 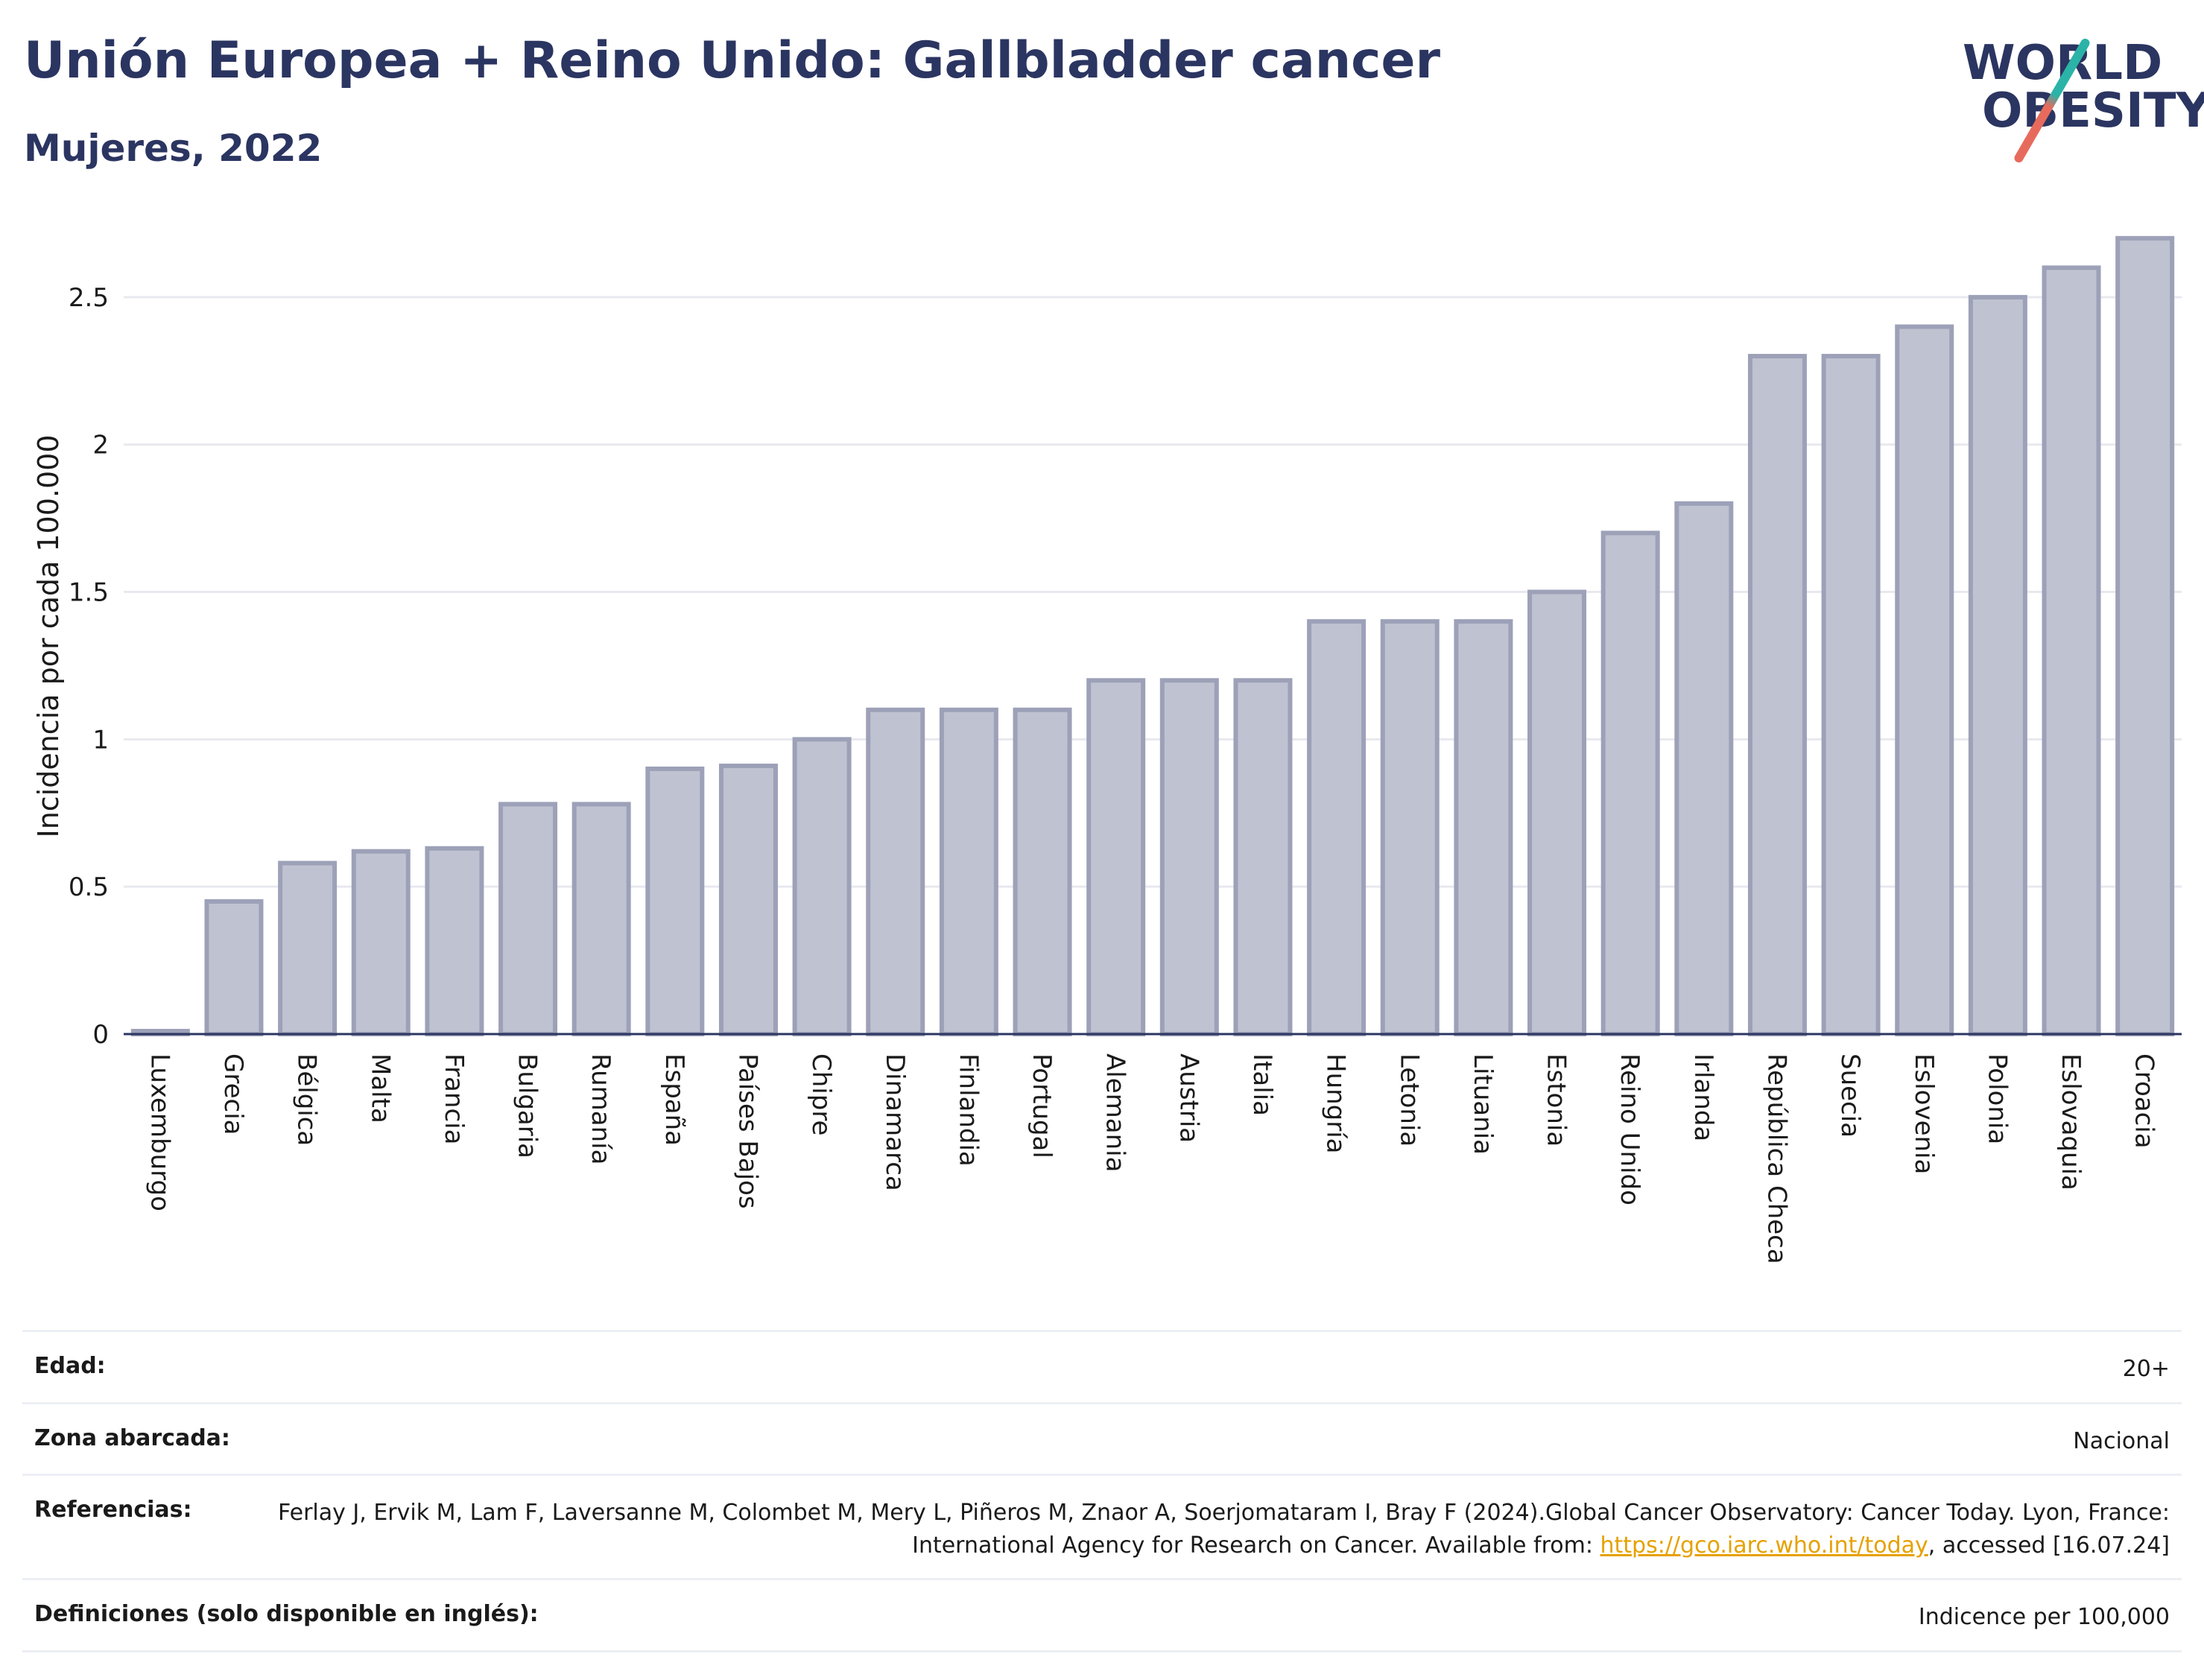 I want to click on info-value-definiciones: Indicence per 100,000, so click(x=2044, y=1617).